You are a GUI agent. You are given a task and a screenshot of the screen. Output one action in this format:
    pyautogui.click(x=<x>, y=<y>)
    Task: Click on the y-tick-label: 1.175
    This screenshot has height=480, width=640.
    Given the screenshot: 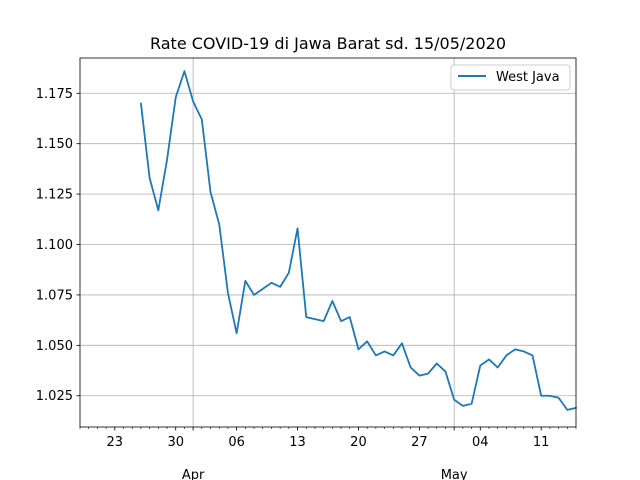 What is the action you would take?
    pyautogui.click(x=54, y=94)
    